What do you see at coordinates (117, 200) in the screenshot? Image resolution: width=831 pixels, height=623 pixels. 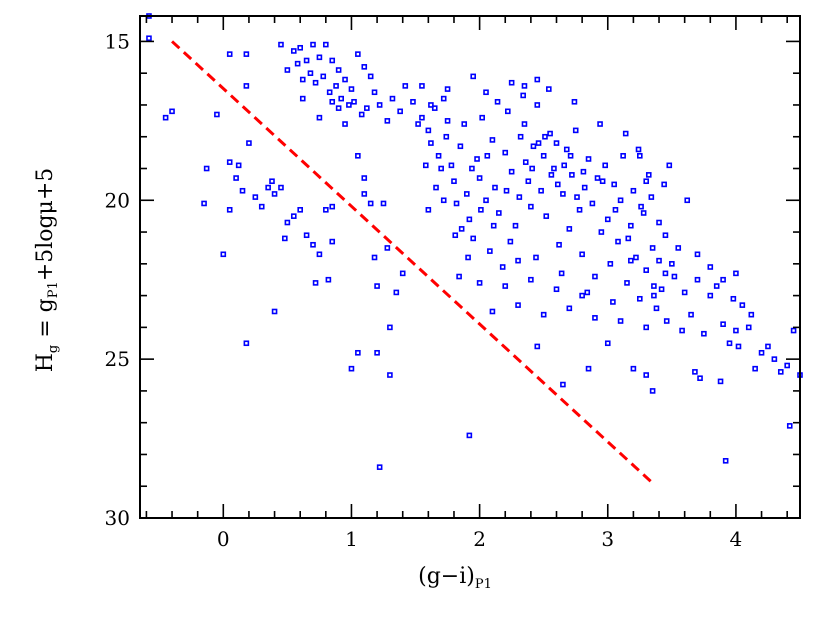 I see `y-tick-label: 20` at bounding box center [117, 200].